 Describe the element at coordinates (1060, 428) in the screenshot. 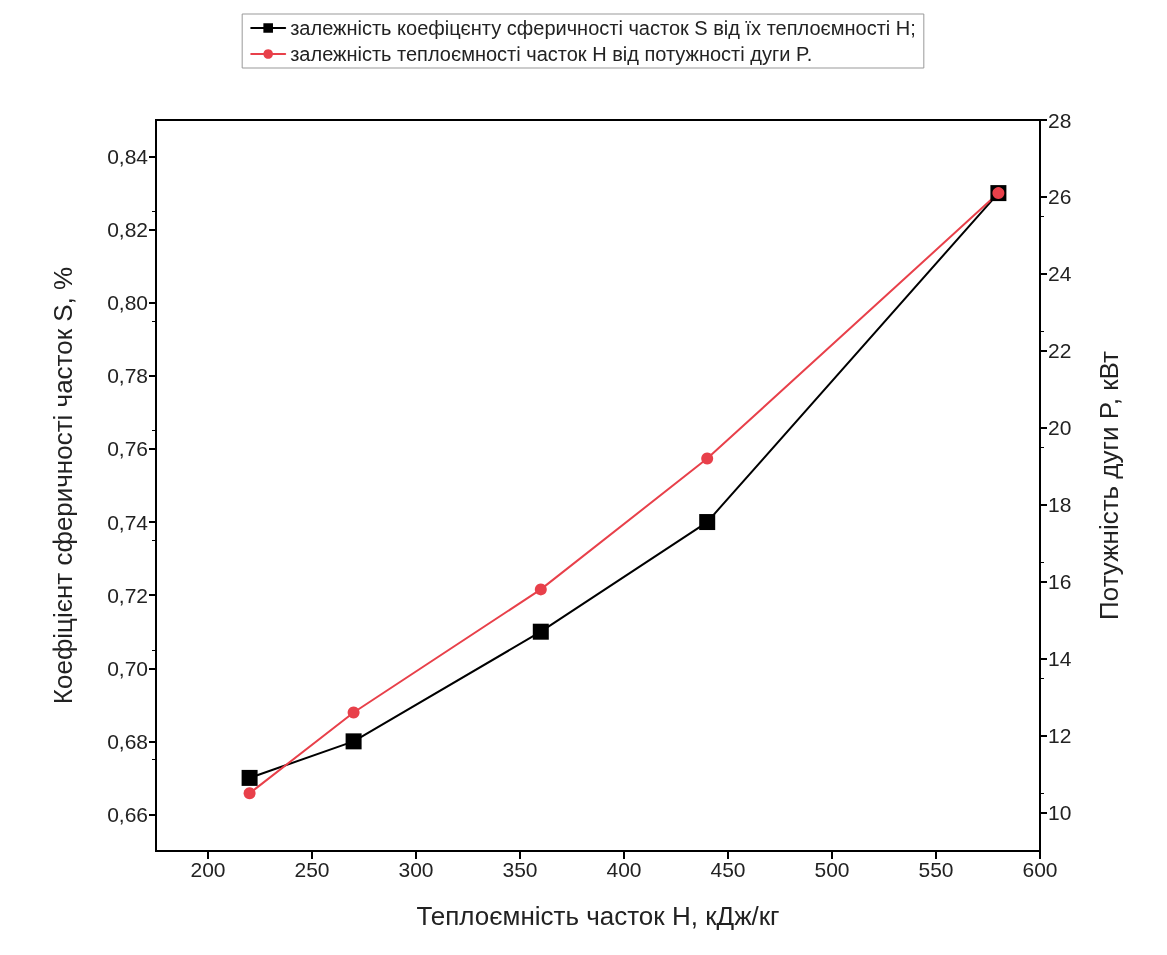

I see `y2-tick-label: 20` at that location.